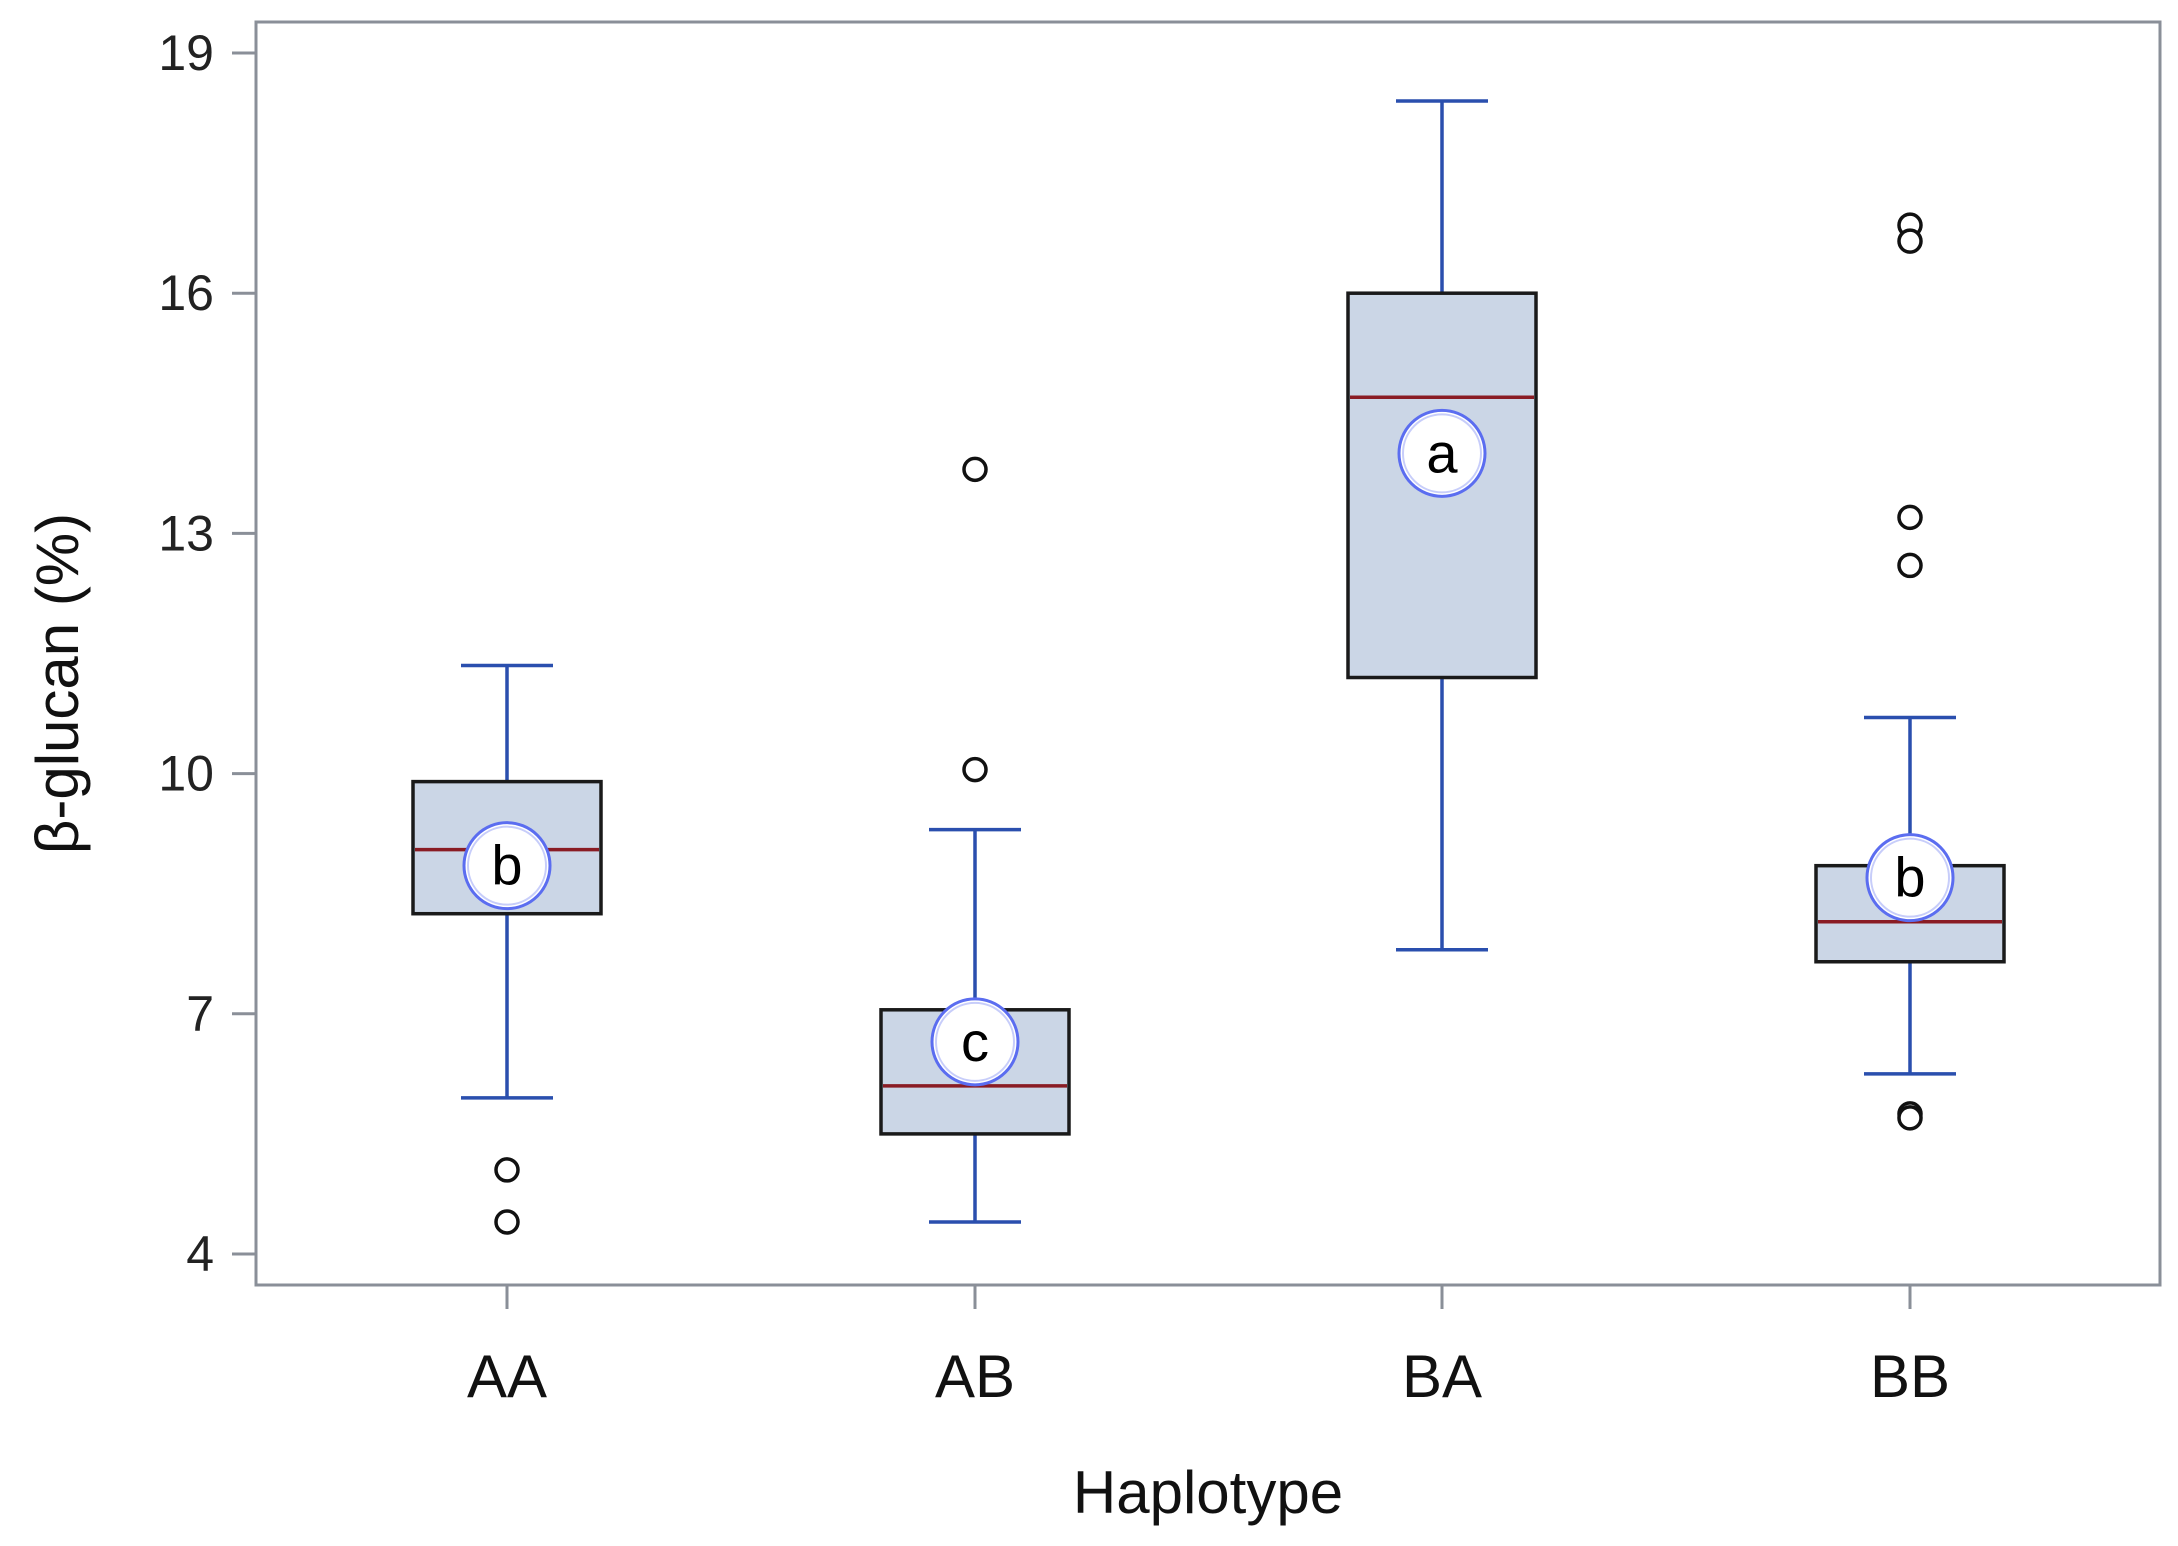 The height and width of the screenshot is (1546, 2178). What do you see at coordinates (1208, 1347) in the screenshot?
I see `x-axis: AA AB BA BB` at bounding box center [1208, 1347].